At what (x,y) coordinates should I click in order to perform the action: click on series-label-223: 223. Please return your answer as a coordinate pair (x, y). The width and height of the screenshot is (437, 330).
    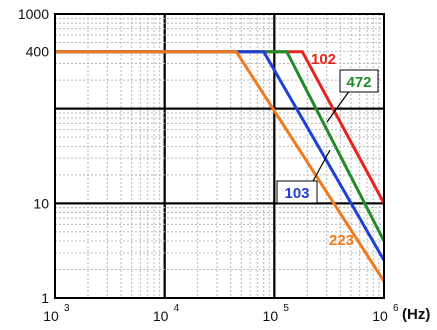
    Looking at the image, I should click on (341, 240).